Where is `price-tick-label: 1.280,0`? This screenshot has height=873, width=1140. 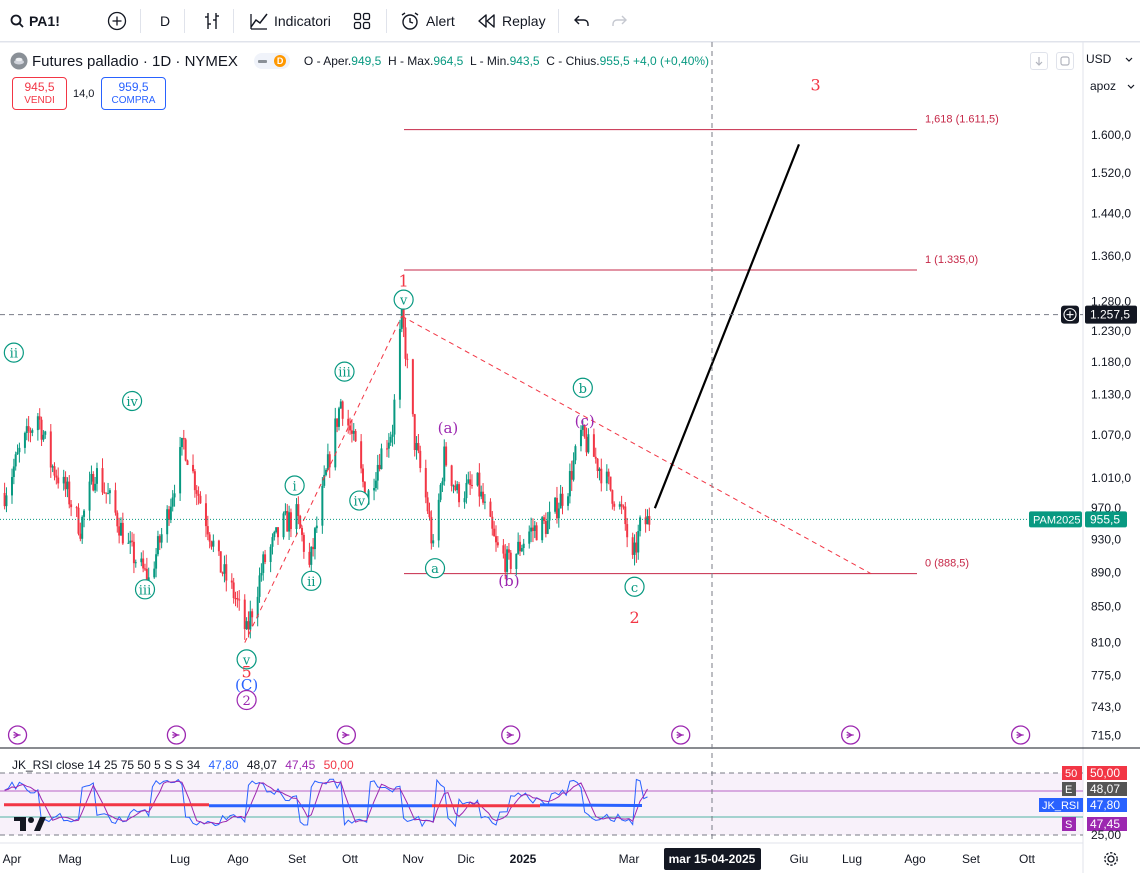
price-tick-label: 1.280,0 is located at coordinates (1111, 301).